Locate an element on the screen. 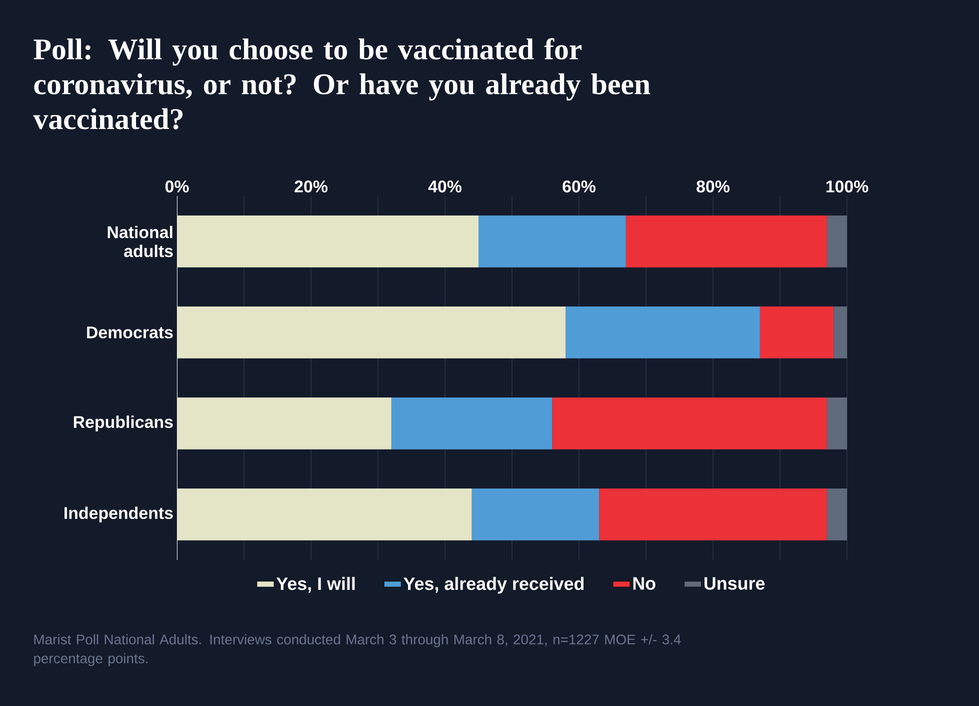 This screenshot has width=979, height=706. y-tick-label: Democrats is located at coordinates (130, 332).